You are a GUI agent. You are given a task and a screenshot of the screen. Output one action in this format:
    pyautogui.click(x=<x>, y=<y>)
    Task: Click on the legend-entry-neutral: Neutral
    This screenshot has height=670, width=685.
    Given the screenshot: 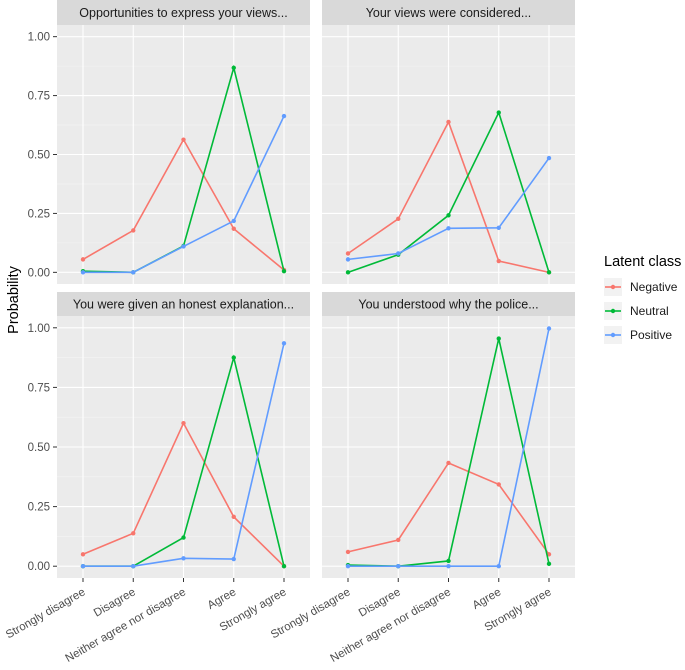 What is the action you would take?
    pyautogui.click(x=636, y=311)
    